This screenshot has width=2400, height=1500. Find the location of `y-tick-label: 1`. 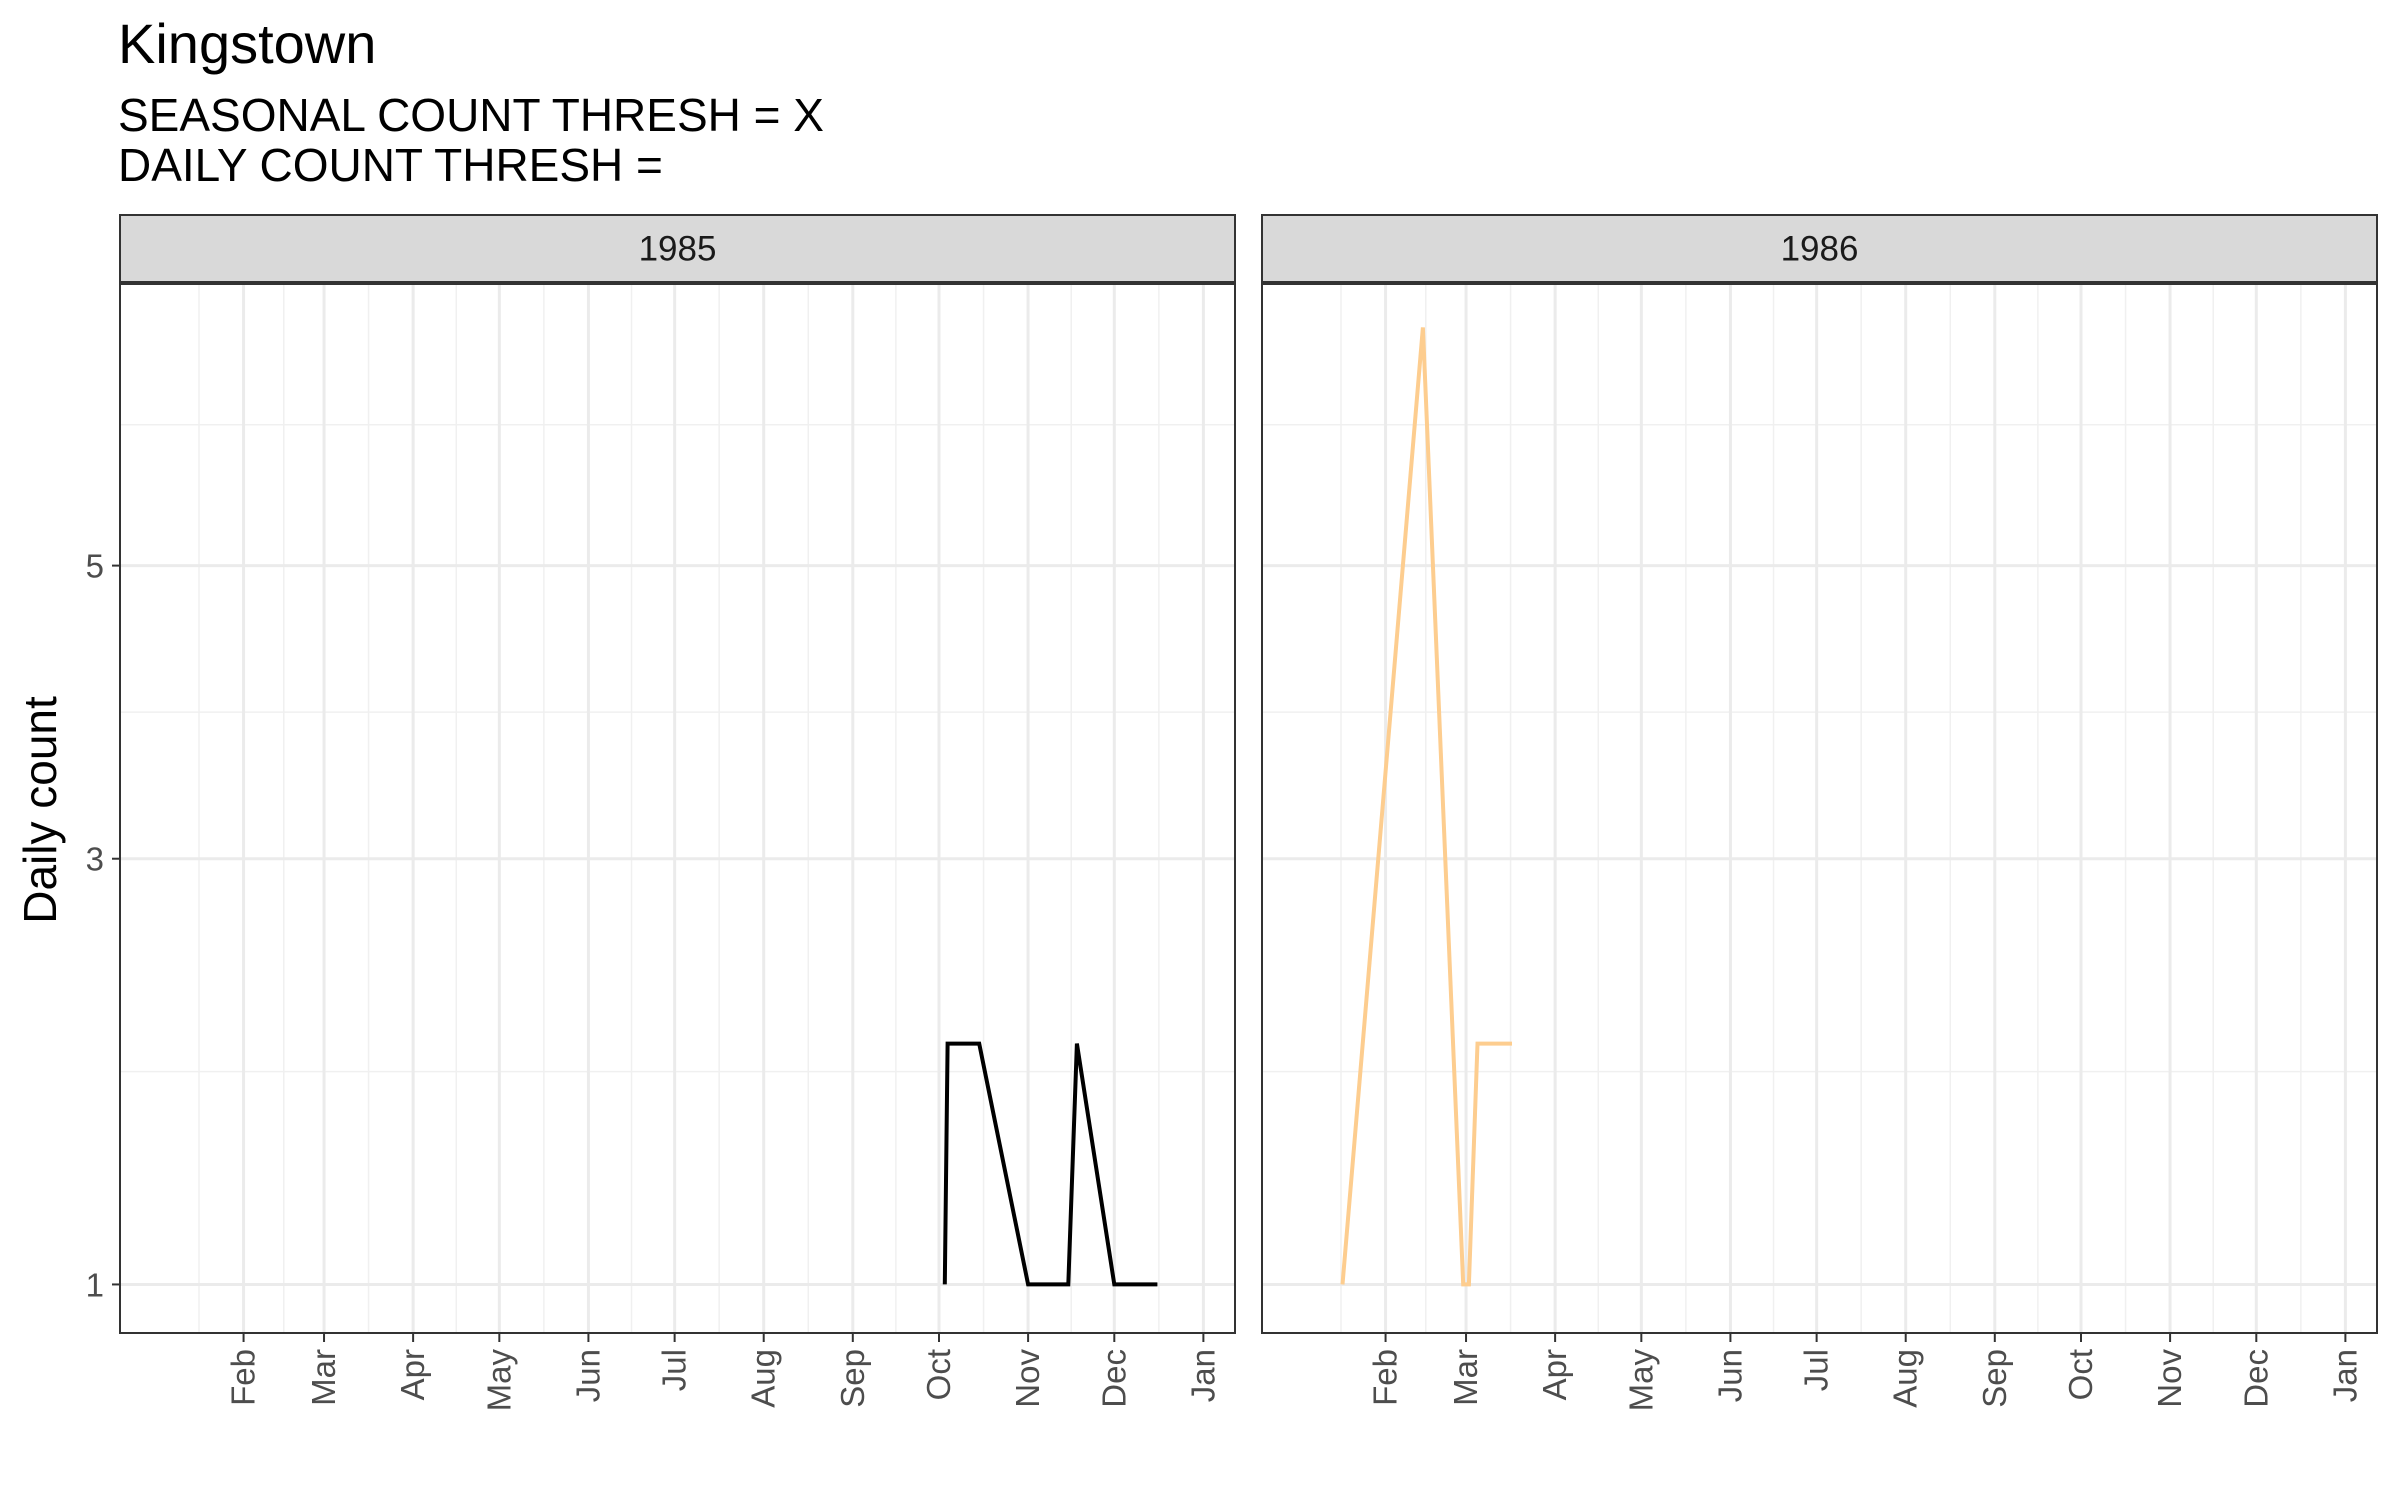

y-tick-label: 1 is located at coordinates (95, 1284).